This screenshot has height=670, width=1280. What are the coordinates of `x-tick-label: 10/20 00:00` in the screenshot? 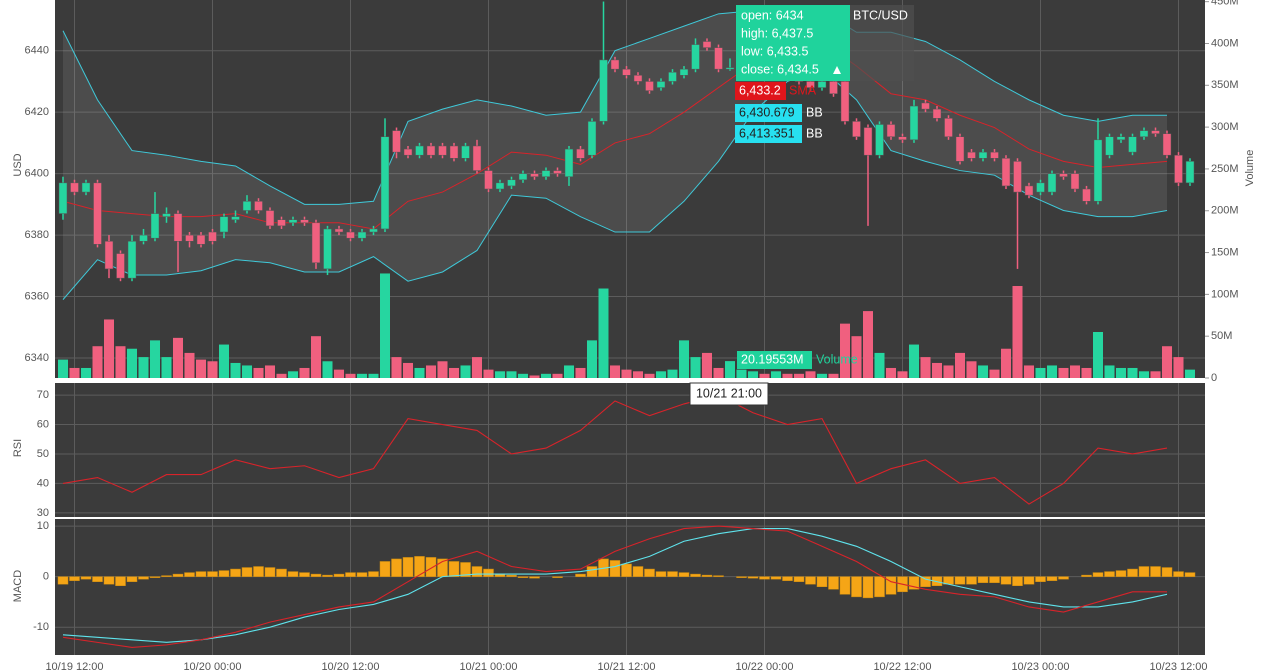 It's located at (212, 665).